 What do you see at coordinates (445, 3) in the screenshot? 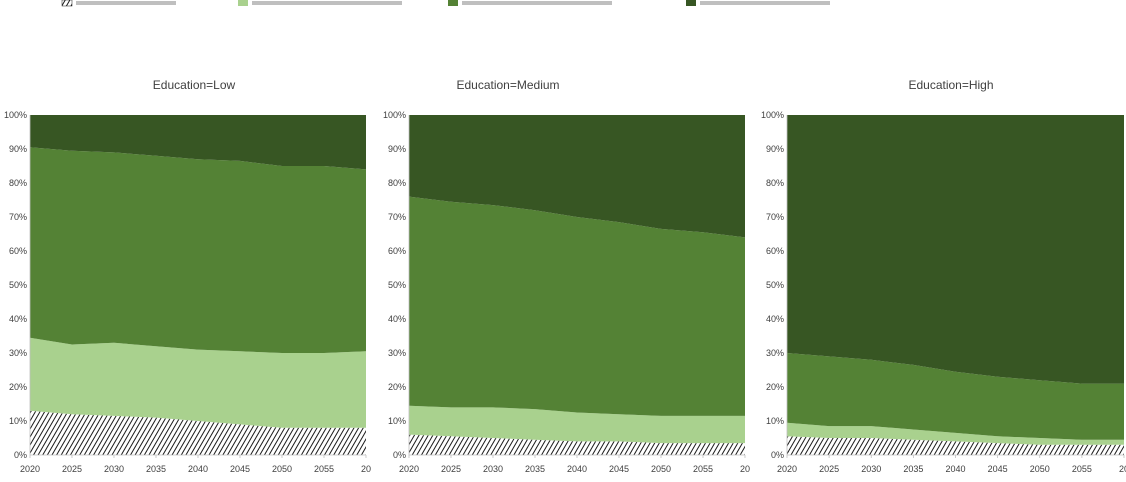
I see `legend` at bounding box center [445, 3].